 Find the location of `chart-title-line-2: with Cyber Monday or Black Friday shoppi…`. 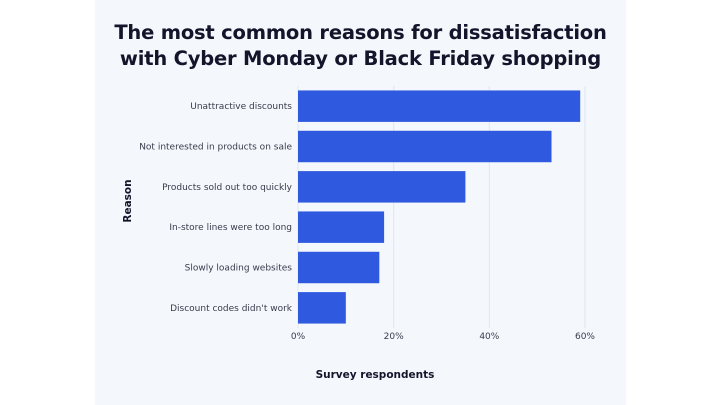

chart-title-line-2: with Cyber Monday or Black Friday shoppi… is located at coordinates (360, 58).